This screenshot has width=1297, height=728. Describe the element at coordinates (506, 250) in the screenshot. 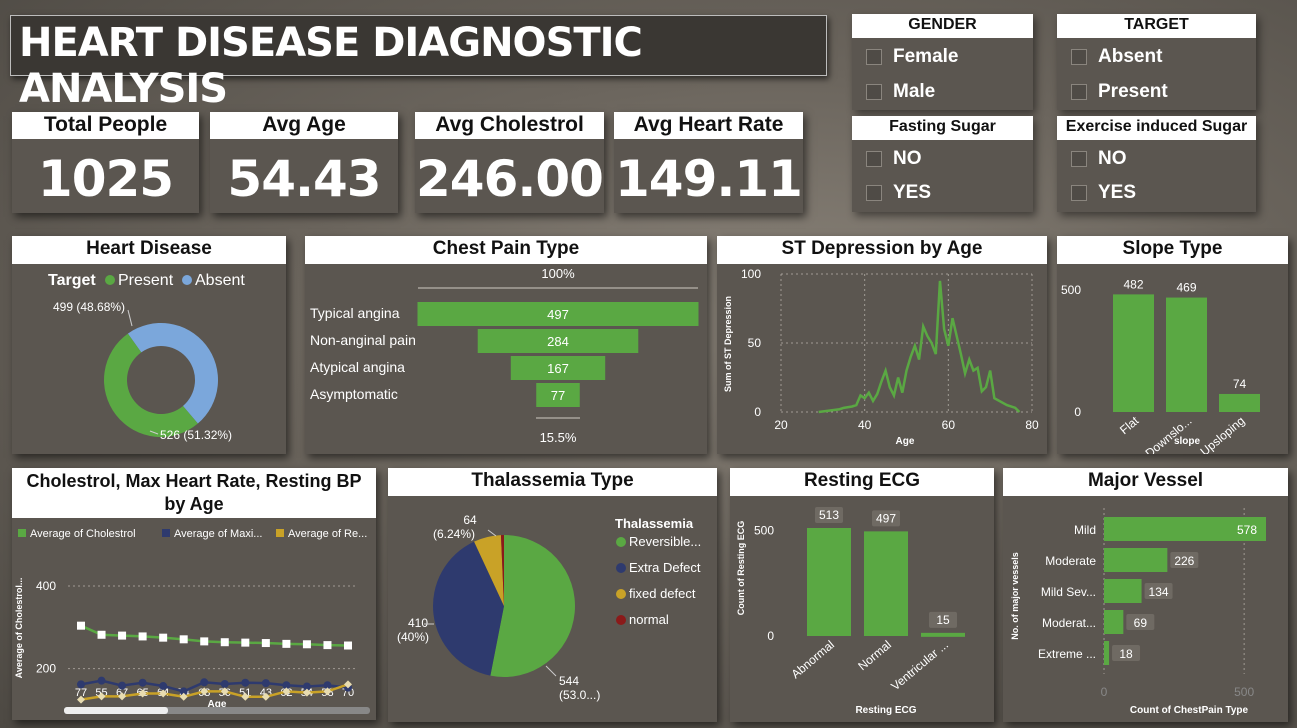

I see `chart-title: Chest Pain Type` at that location.